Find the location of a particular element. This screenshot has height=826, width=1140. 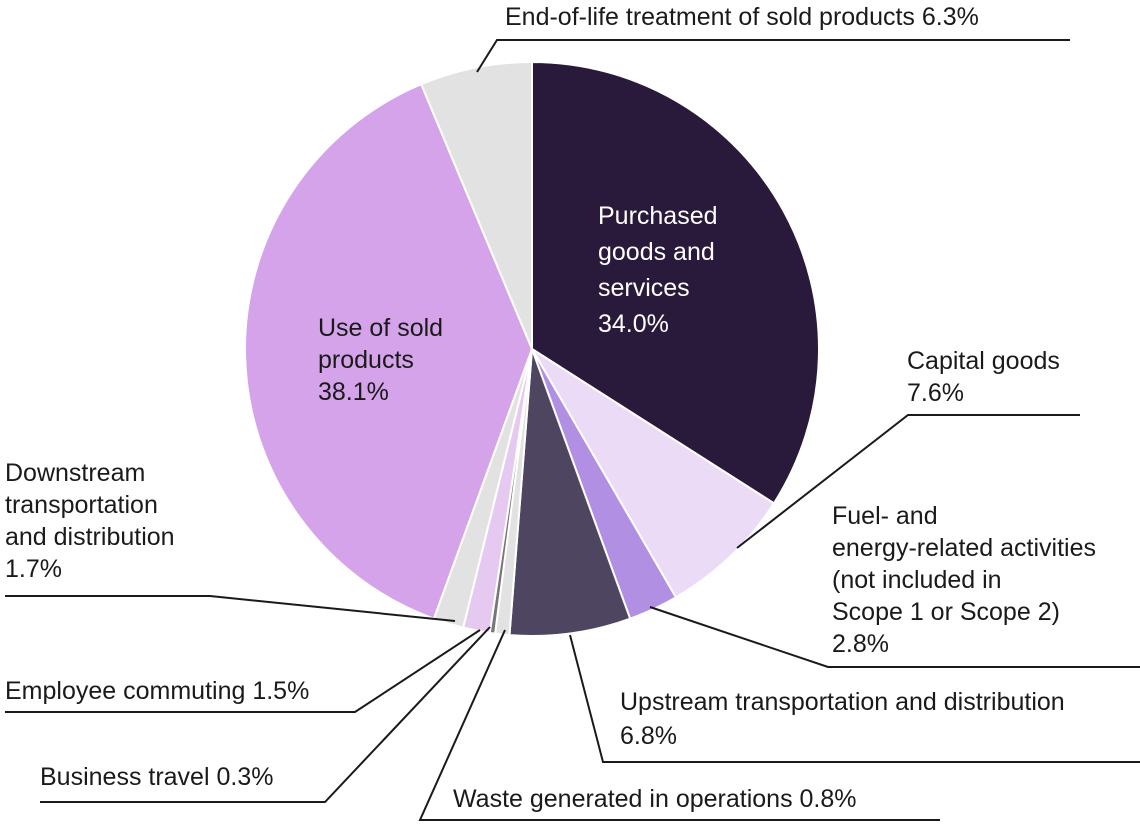

leader-line-waste is located at coordinates (679, 725).